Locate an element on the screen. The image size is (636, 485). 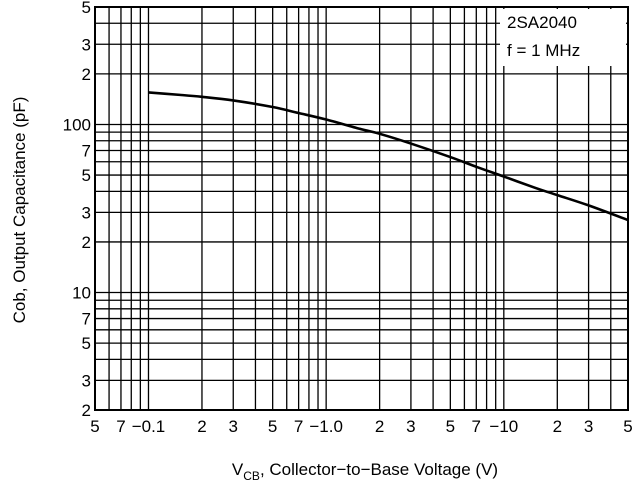
x-tick-label: −0.1 is located at coordinates (149, 426).